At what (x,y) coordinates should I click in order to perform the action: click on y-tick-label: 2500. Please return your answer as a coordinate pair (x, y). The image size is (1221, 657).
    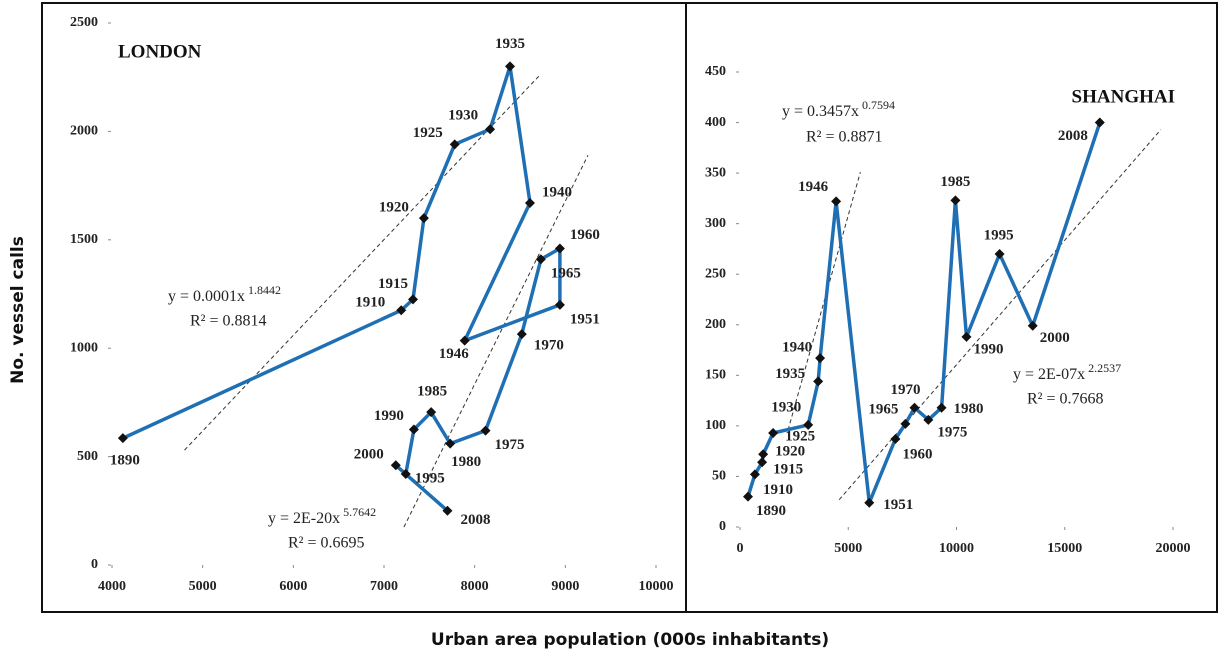
    Looking at the image, I should click on (84, 22).